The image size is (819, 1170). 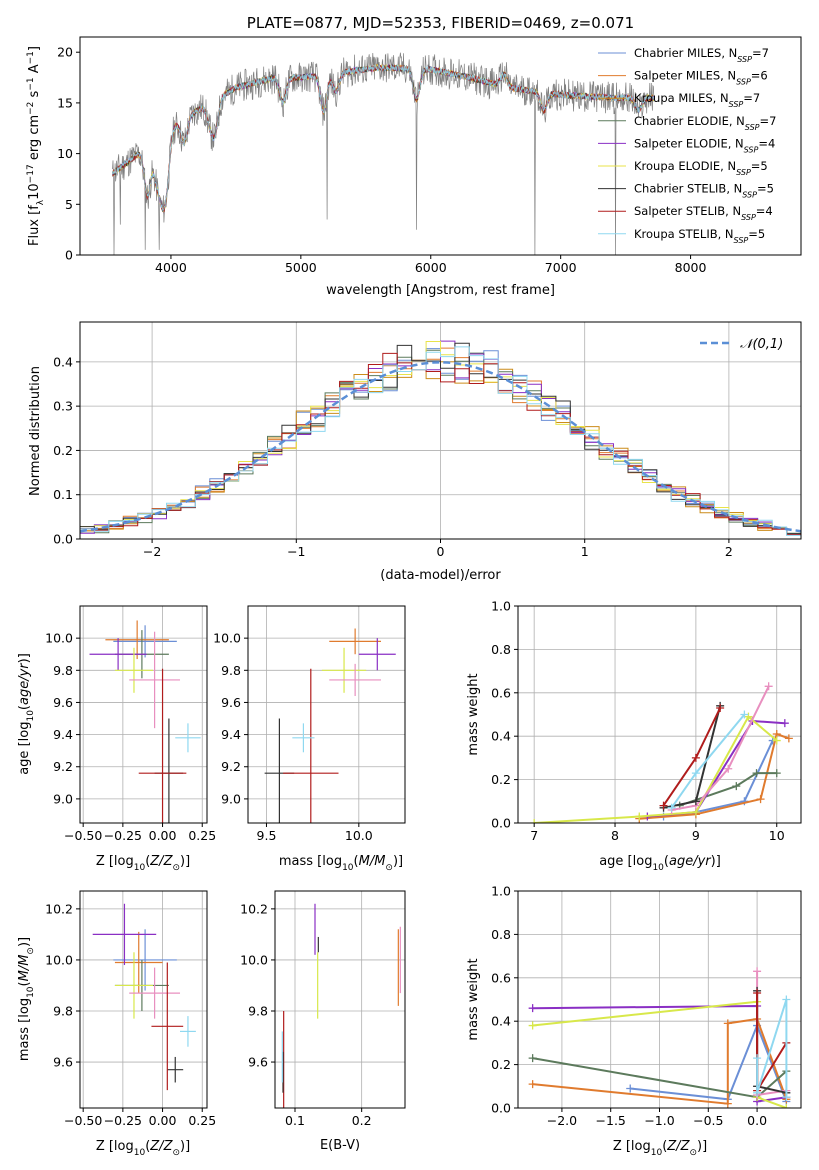 What do you see at coordinates (703, 213) in the screenshot?
I see `legend-entry: Salpeter STELIB, NSSP=4` at bounding box center [703, 213].